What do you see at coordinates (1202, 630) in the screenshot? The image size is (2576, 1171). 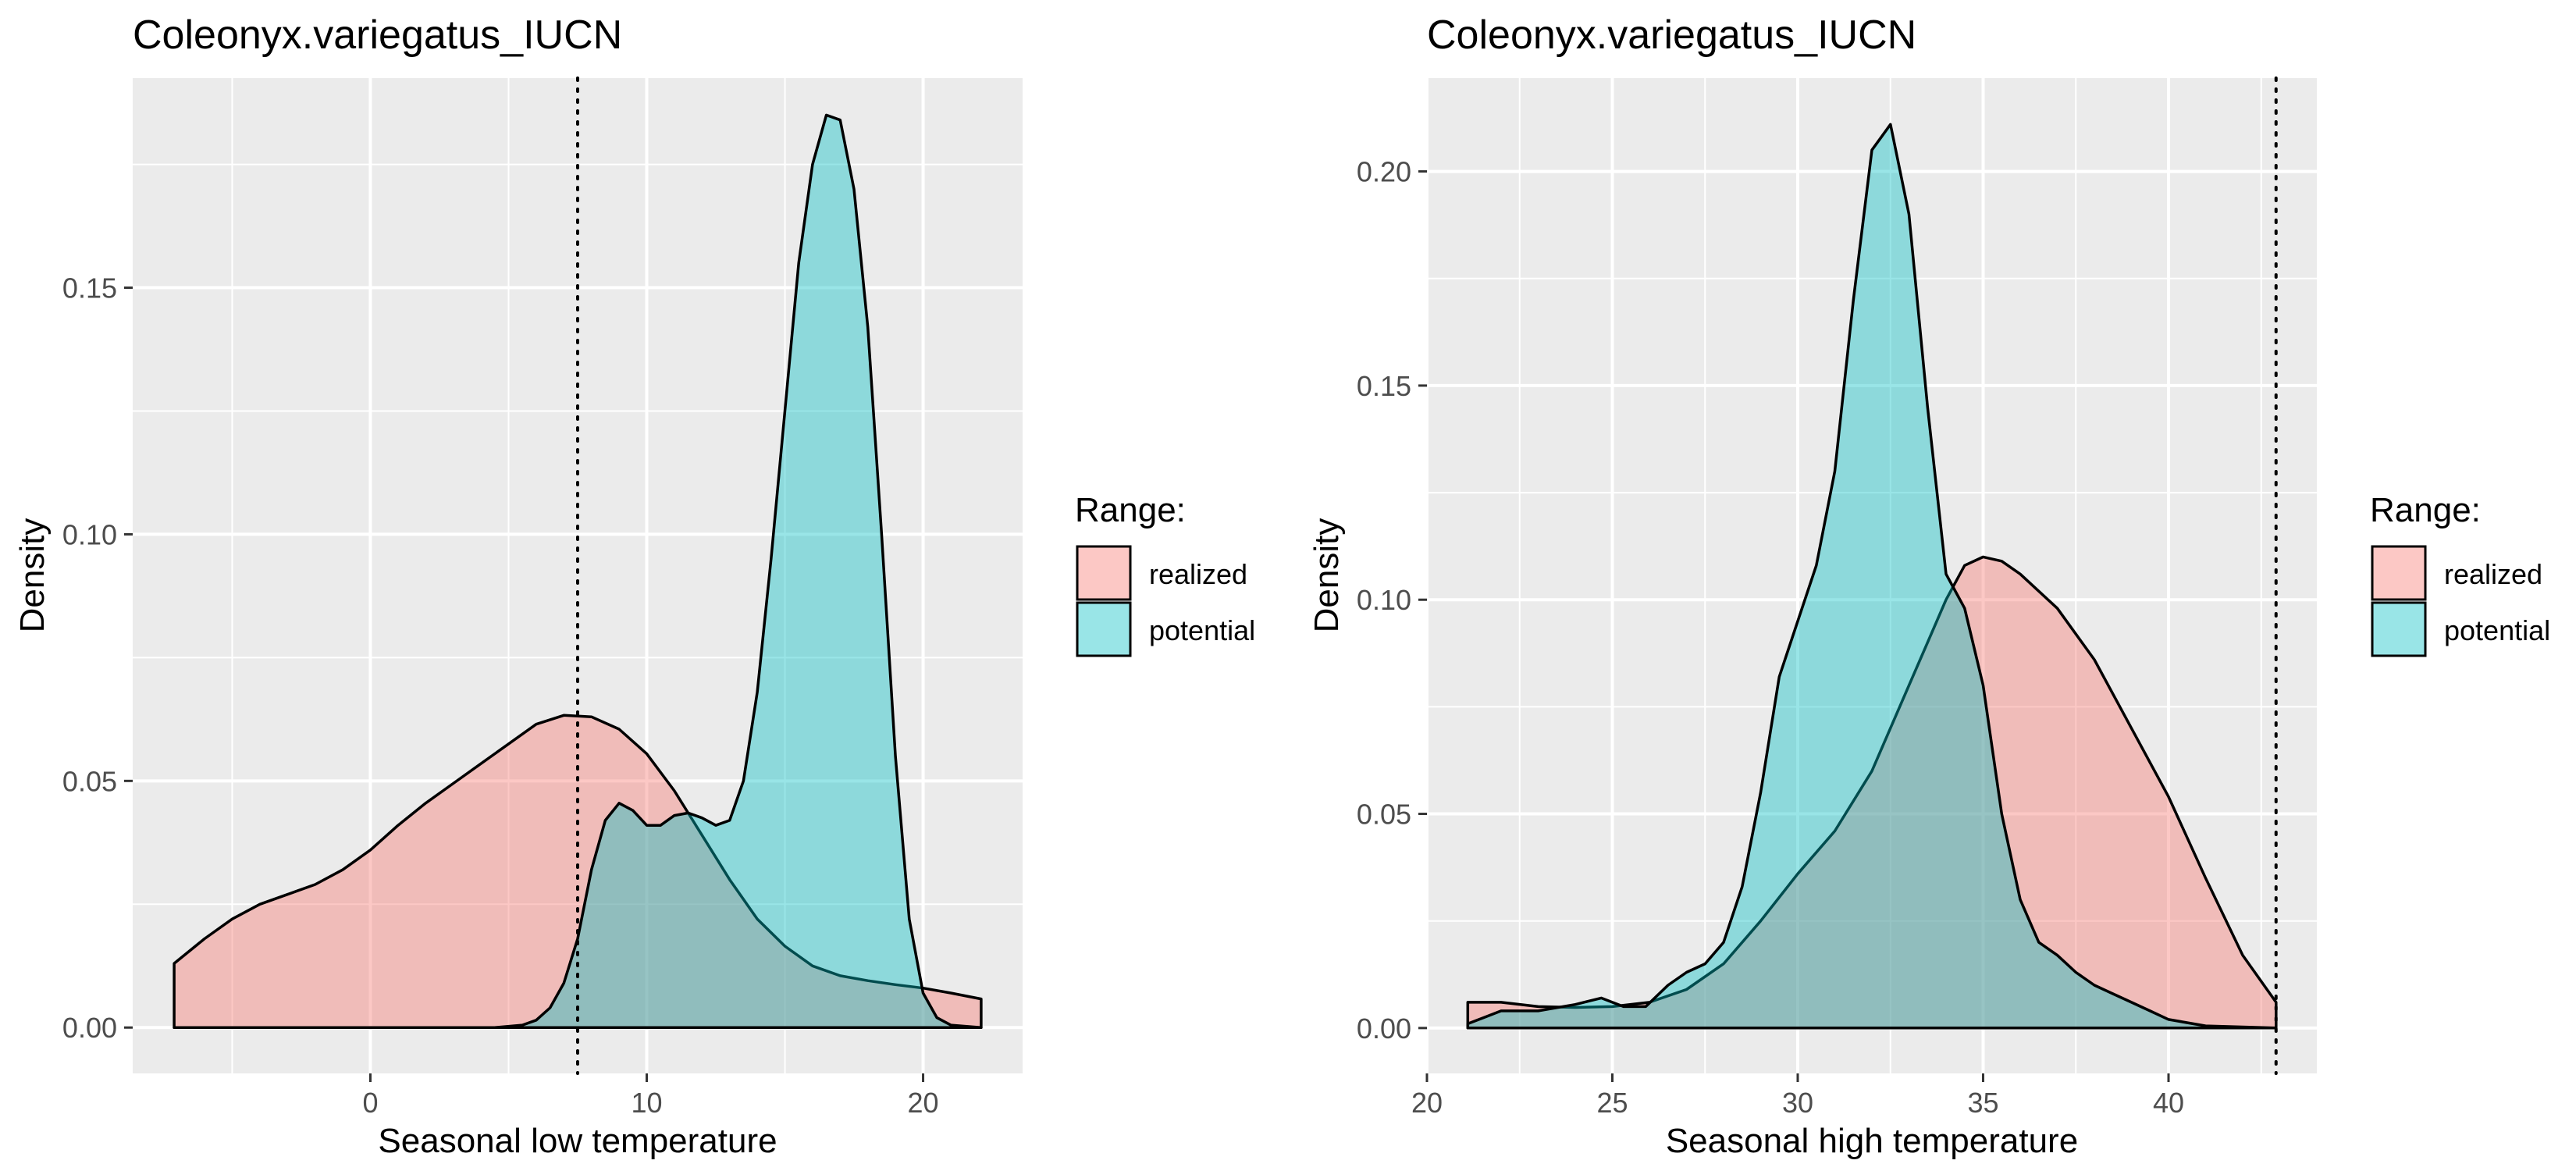 I see `left-legend-label-potential: potential` at bounding box center [1202, 630].